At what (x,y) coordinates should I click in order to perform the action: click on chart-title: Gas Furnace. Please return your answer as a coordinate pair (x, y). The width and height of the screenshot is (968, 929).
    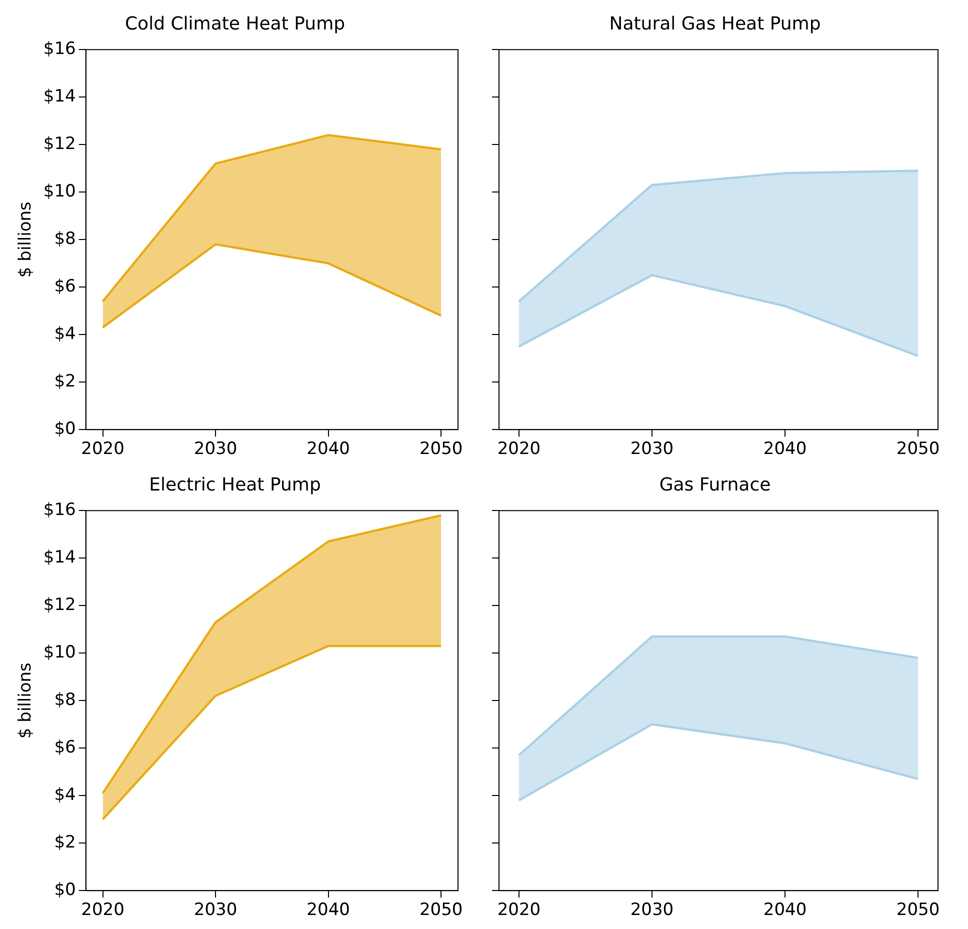
    Looking at the image, I should click on (715, 485).